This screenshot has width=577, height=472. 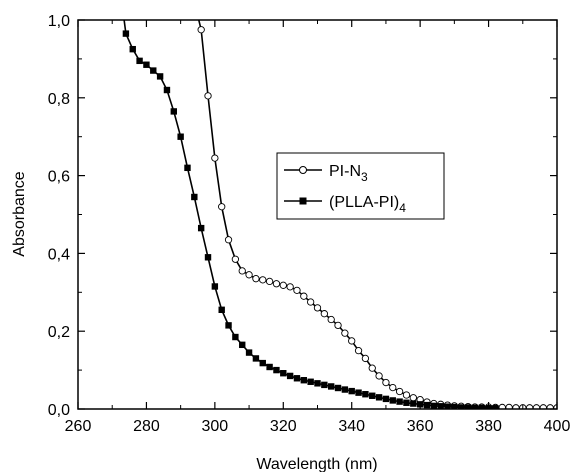 I want to click on x-tick-label: 340, so click(x=351, y=426).